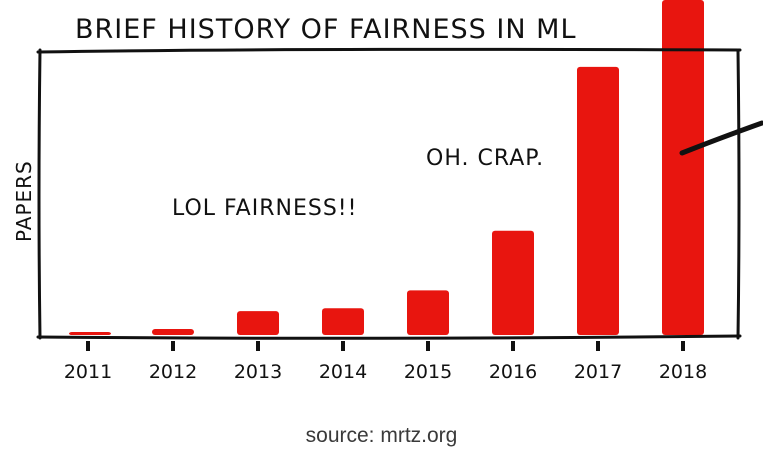 The image size is (763, 462). Describe the element at coordinates (264, 208) in the screenshot. I see `annotation-lol-fairness: LOL FAIRNESS!!` at that location.